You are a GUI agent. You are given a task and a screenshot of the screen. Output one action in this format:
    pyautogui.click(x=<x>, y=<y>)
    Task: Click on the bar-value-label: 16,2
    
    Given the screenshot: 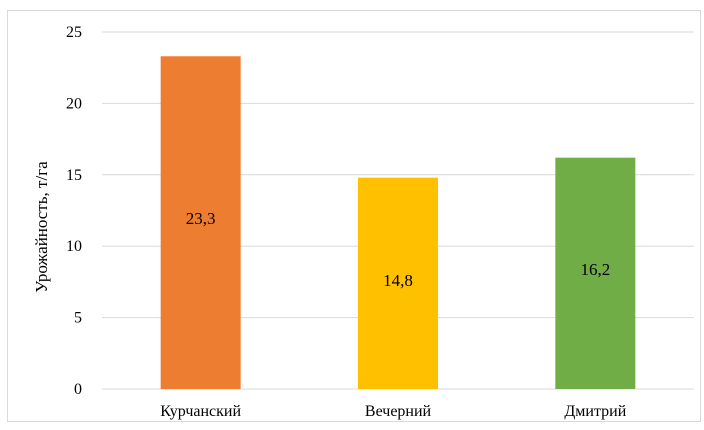 What is the action you would take?
    pyautogui.click(x=595, y=269)
    